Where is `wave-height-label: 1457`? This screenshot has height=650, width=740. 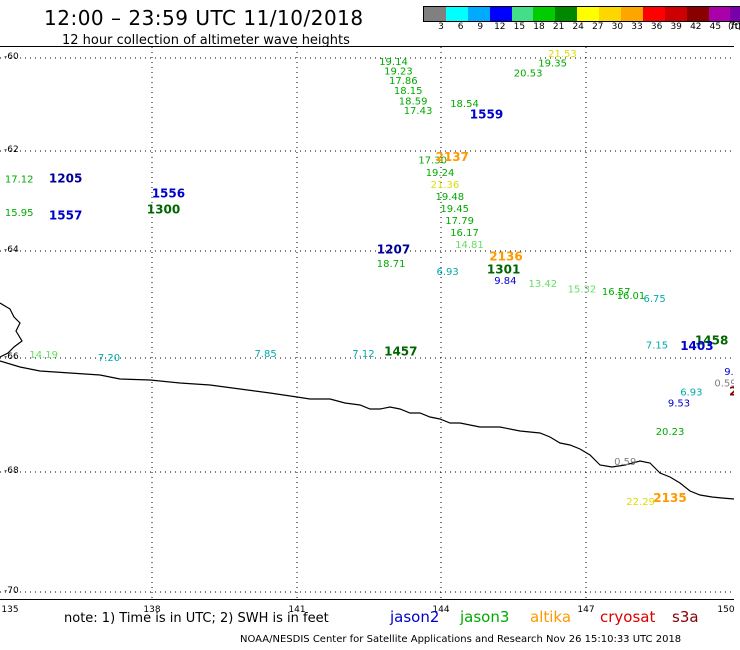
wave-height-label: 1457 is located at coordinates (400, 351).